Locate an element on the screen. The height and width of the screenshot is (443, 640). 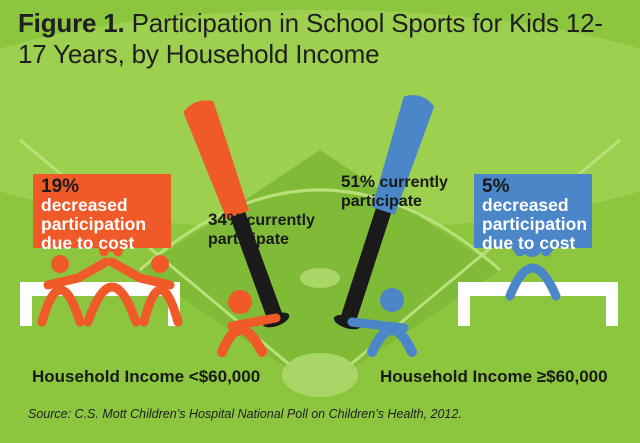
income-label-high: Household Income ≥$60,000 is located at coordinates (494, 376).